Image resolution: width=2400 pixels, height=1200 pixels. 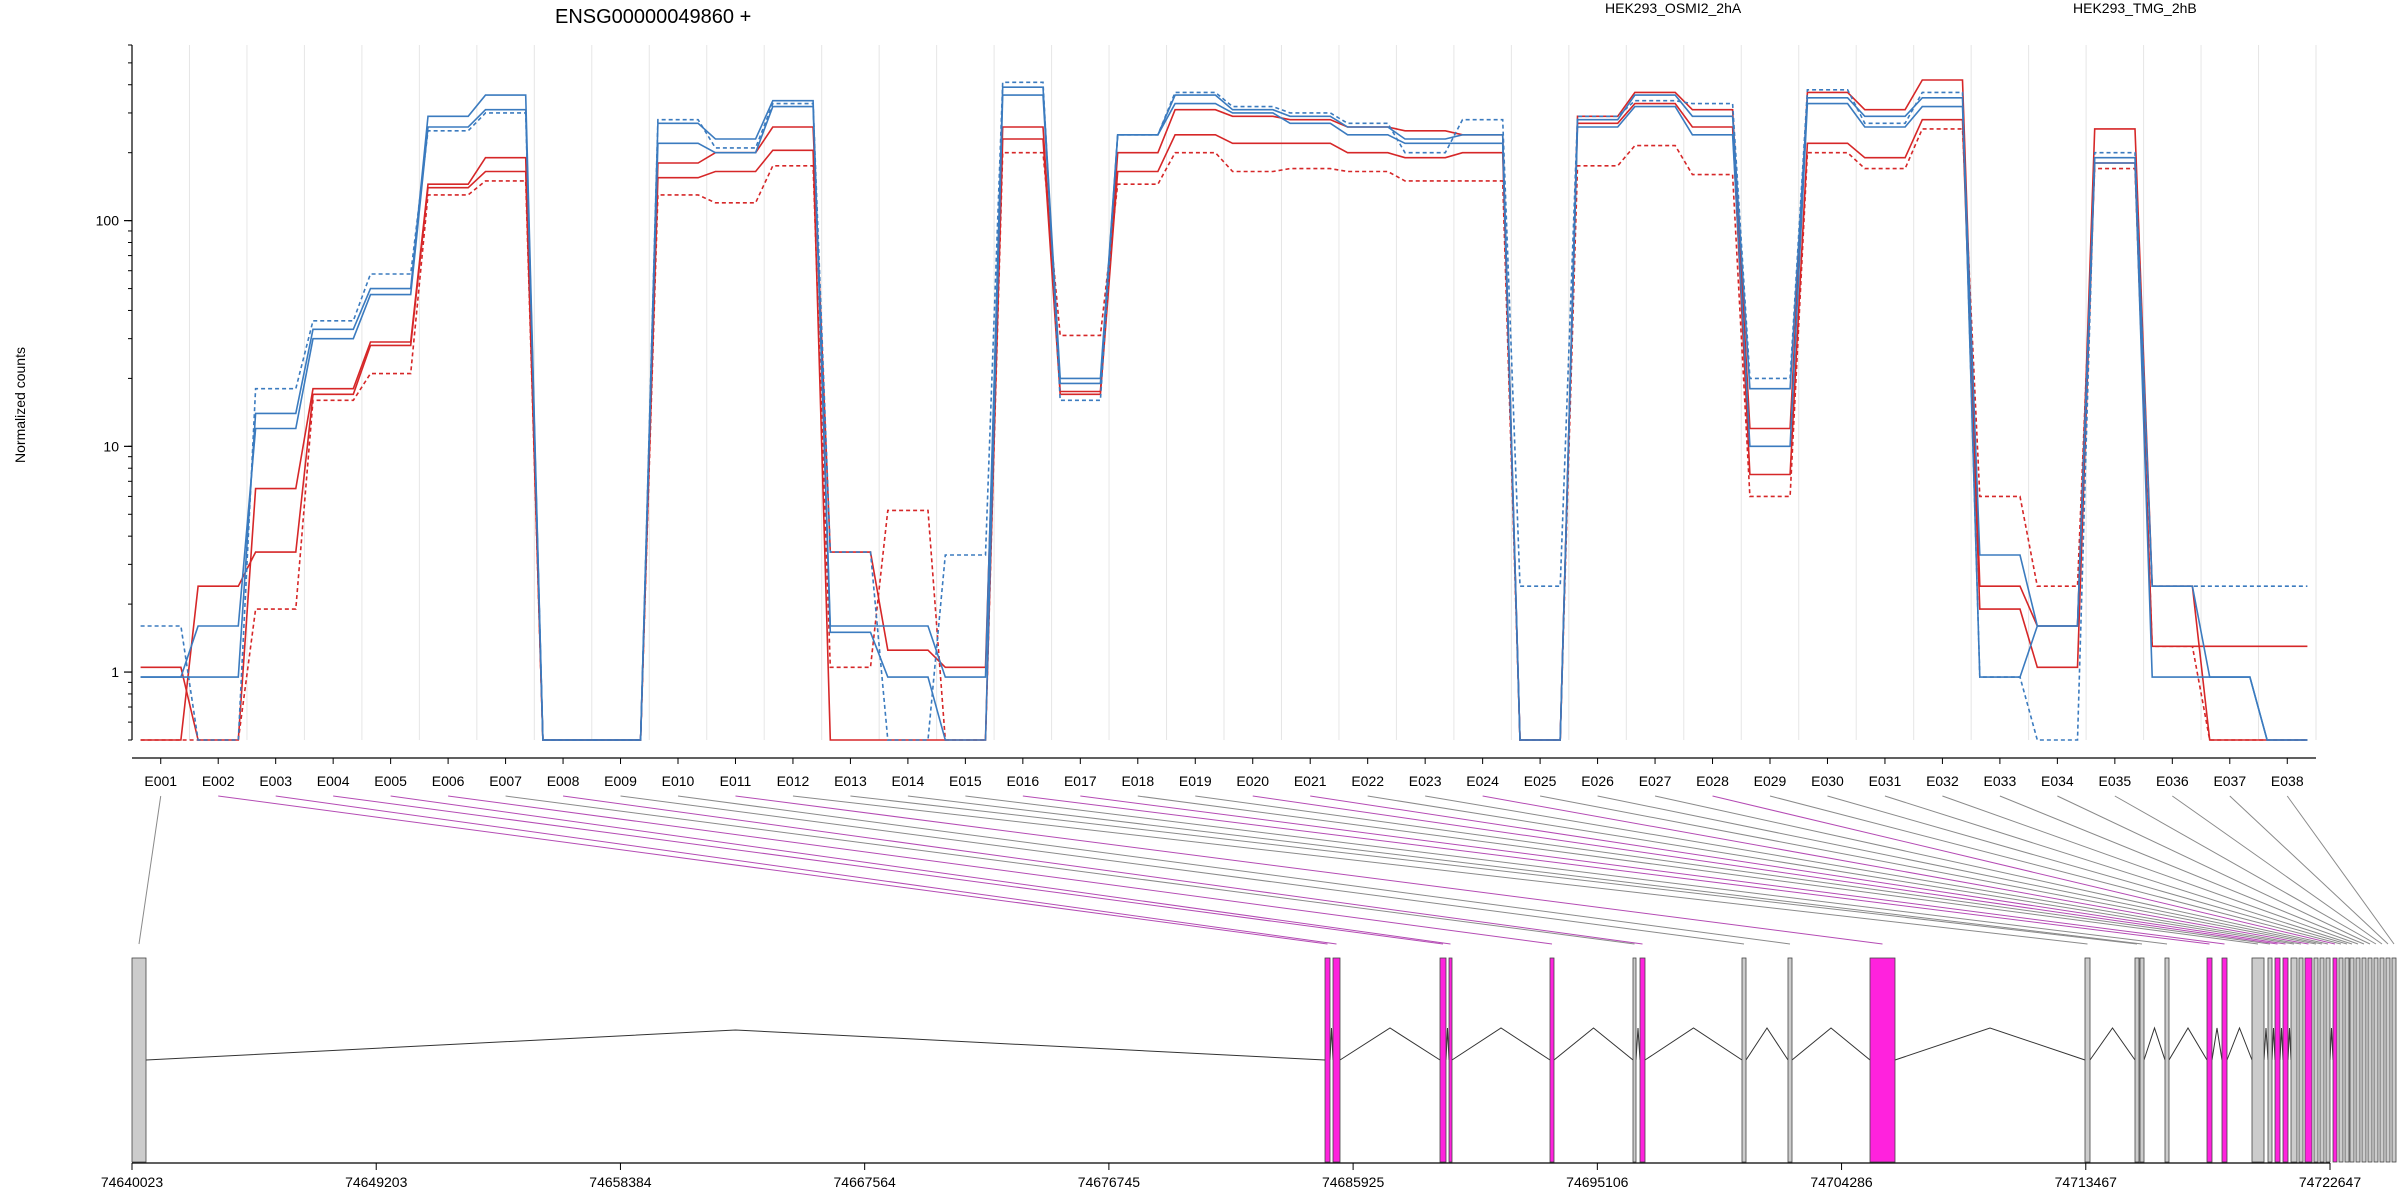 I want to click on x-tick-label: E037, so click(x=2229, y=781).